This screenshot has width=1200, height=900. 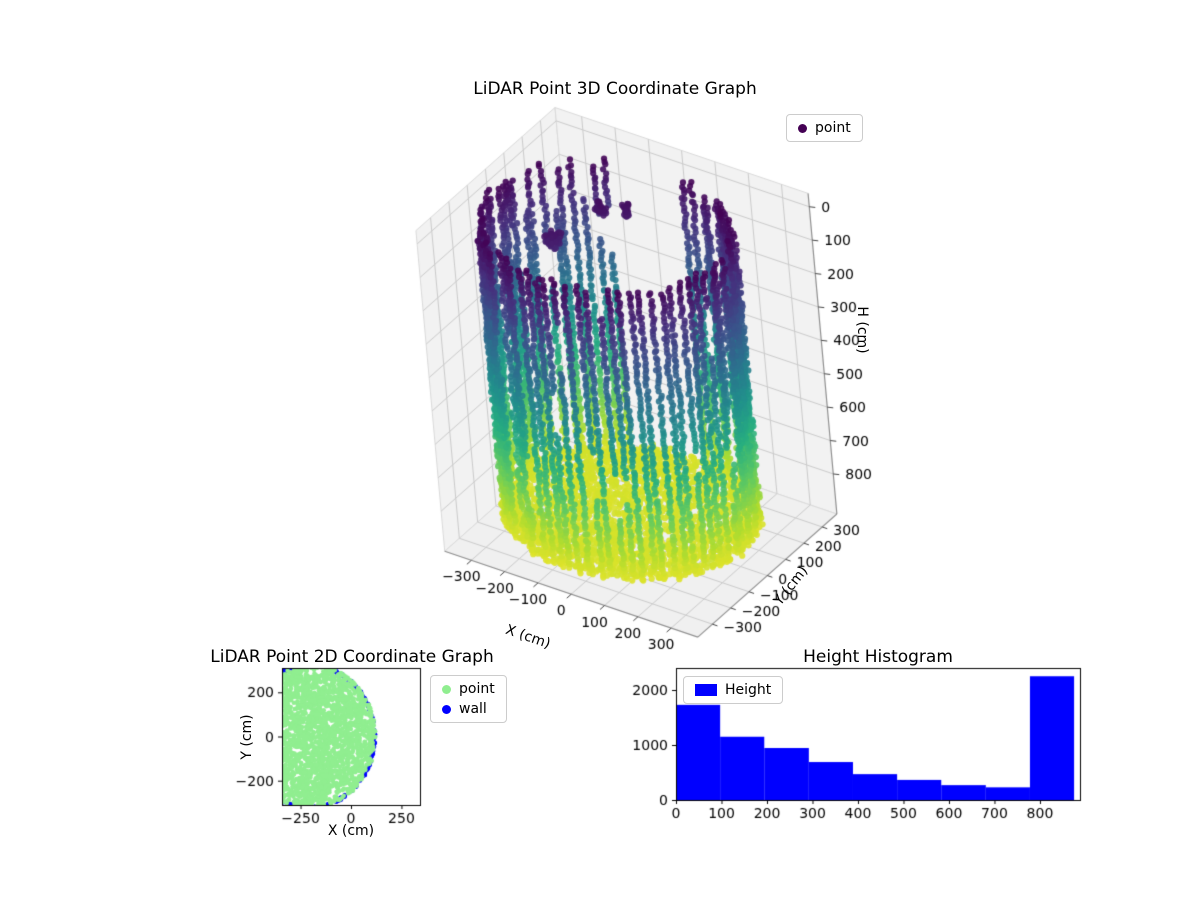 What do you see at coordinates (247, 737) in the screenshot?
I see `y-axis-label-2d: Y (cm)` at bounding box center [247, 737].